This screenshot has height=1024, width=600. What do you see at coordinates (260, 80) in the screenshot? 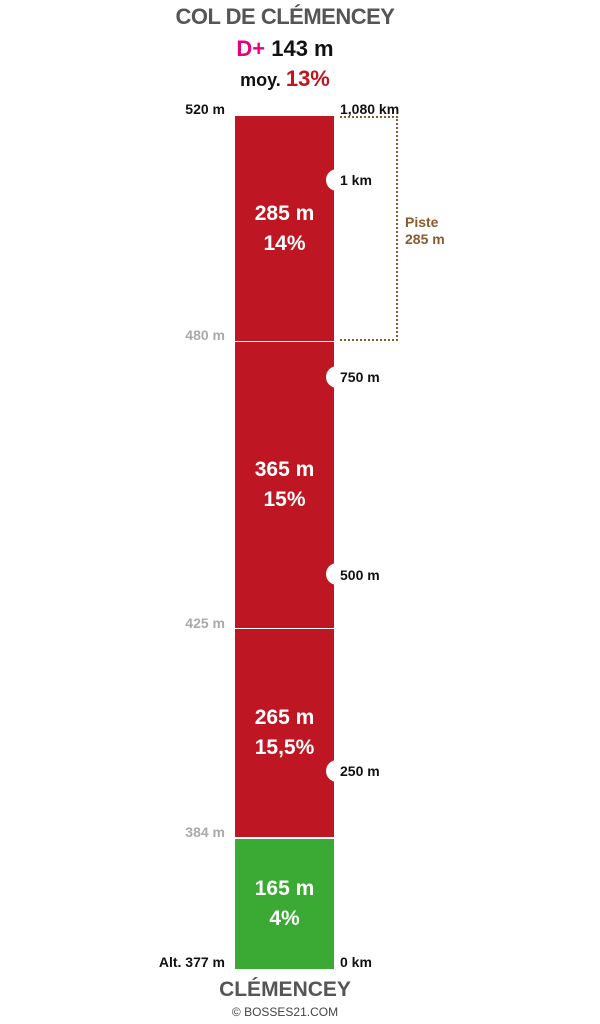
I see `avg-label: moy.` at bounding box center [260, 80].